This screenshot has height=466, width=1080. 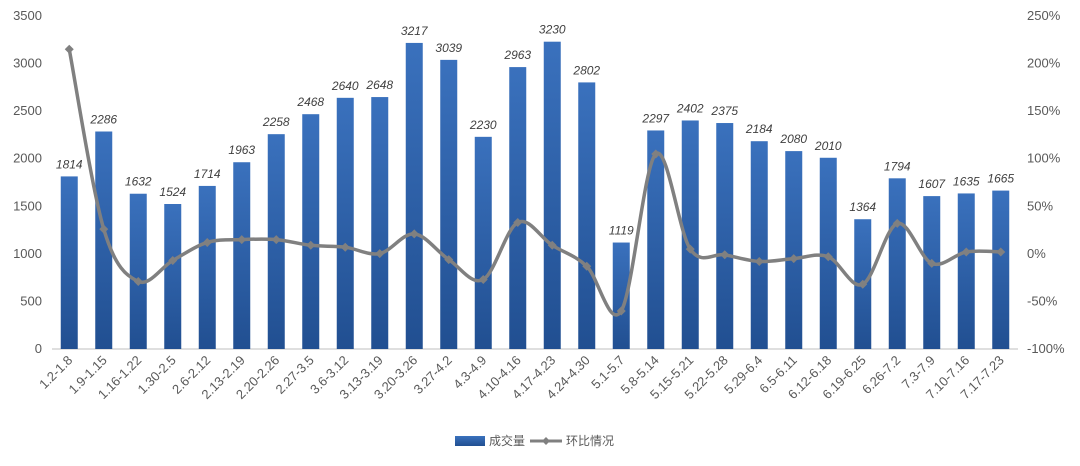 What do you see at coordinates (27, 253) in the screenshot?
I see `y-left-tick-label: 1000` at bounding box center [27, 253].